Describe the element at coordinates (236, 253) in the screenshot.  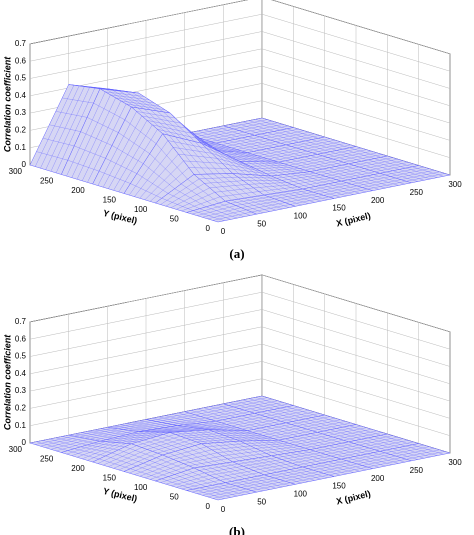
I see `caption: (a)` at that location.